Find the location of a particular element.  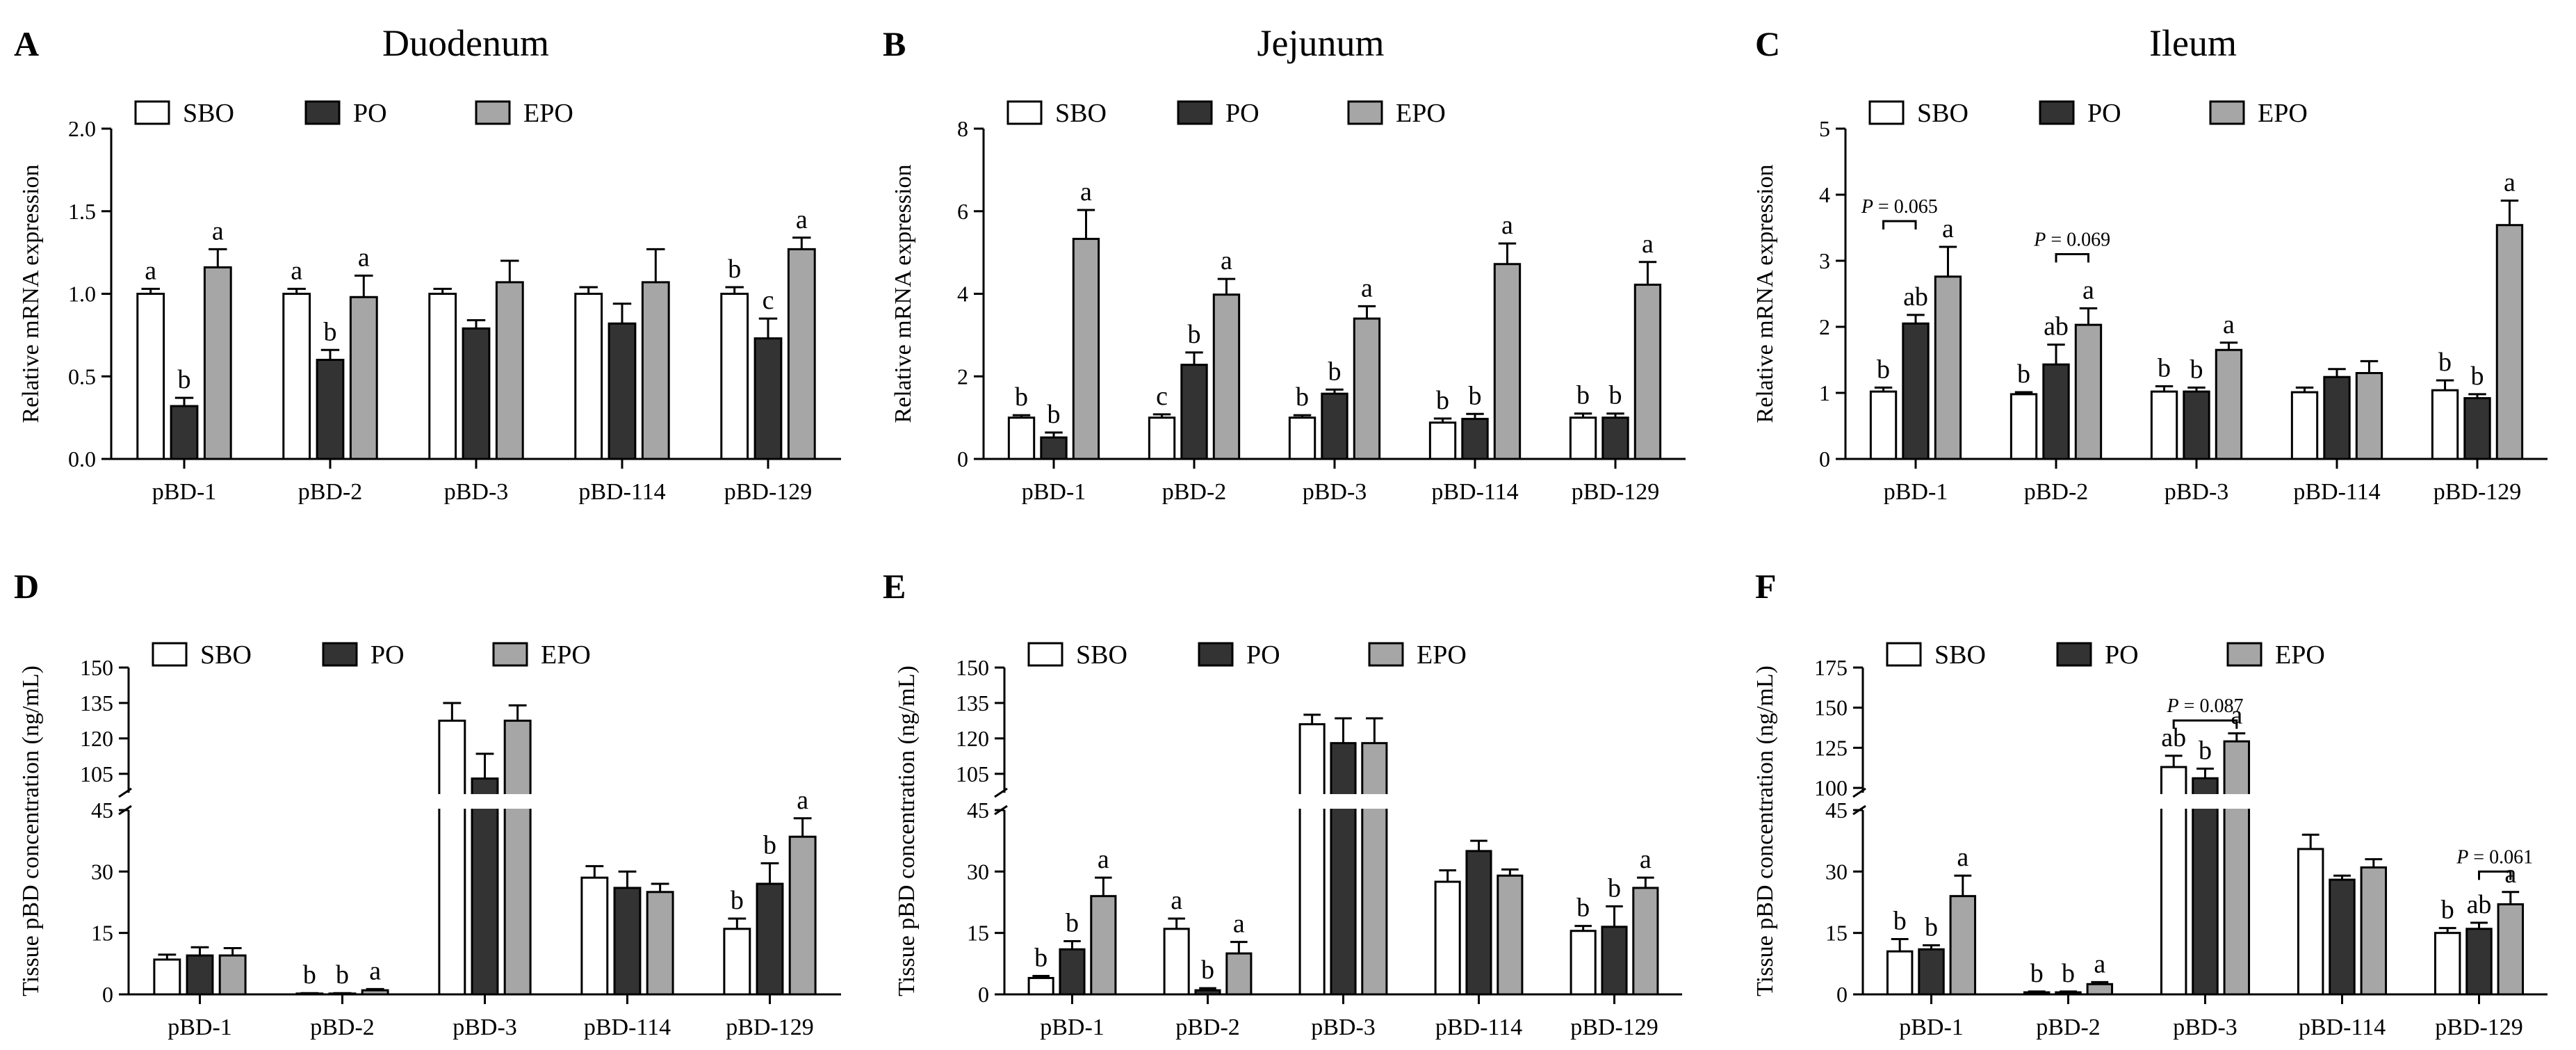

p-value-bracket is located at coordinates (1899, 224).